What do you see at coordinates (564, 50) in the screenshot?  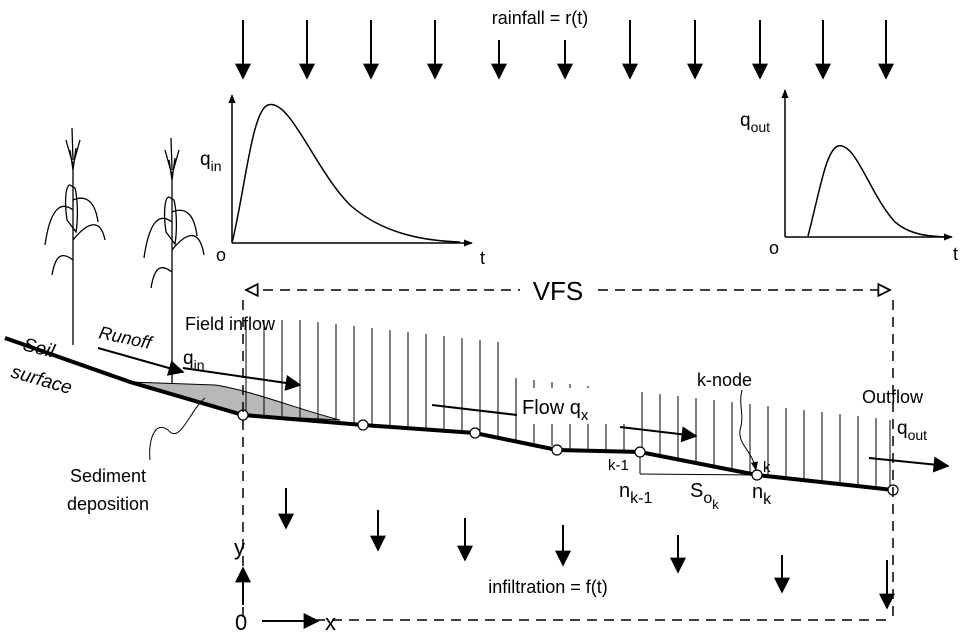 I see `rainfall-arrows` at bounding box center [564, 50].